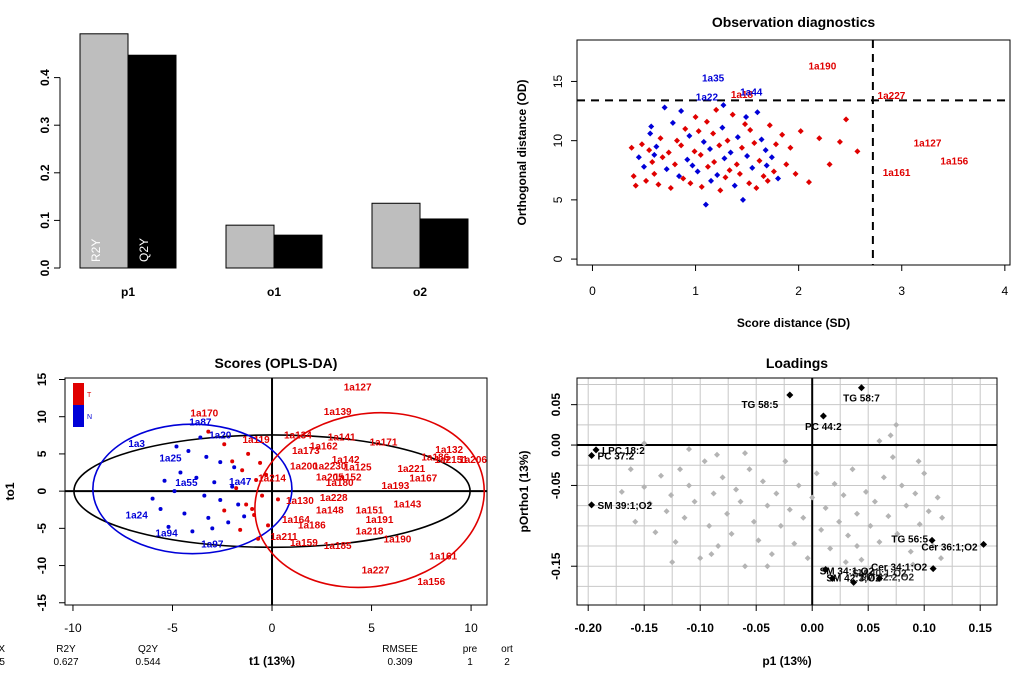 The height and width of the screenshot is (678, 1023). I want to click on point-label: 1a47, so click(240, 482).